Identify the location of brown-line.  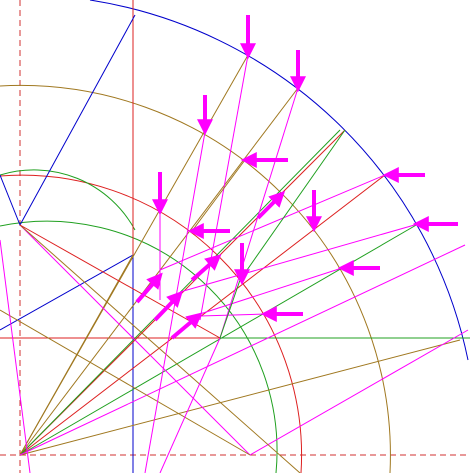
(218, 195).